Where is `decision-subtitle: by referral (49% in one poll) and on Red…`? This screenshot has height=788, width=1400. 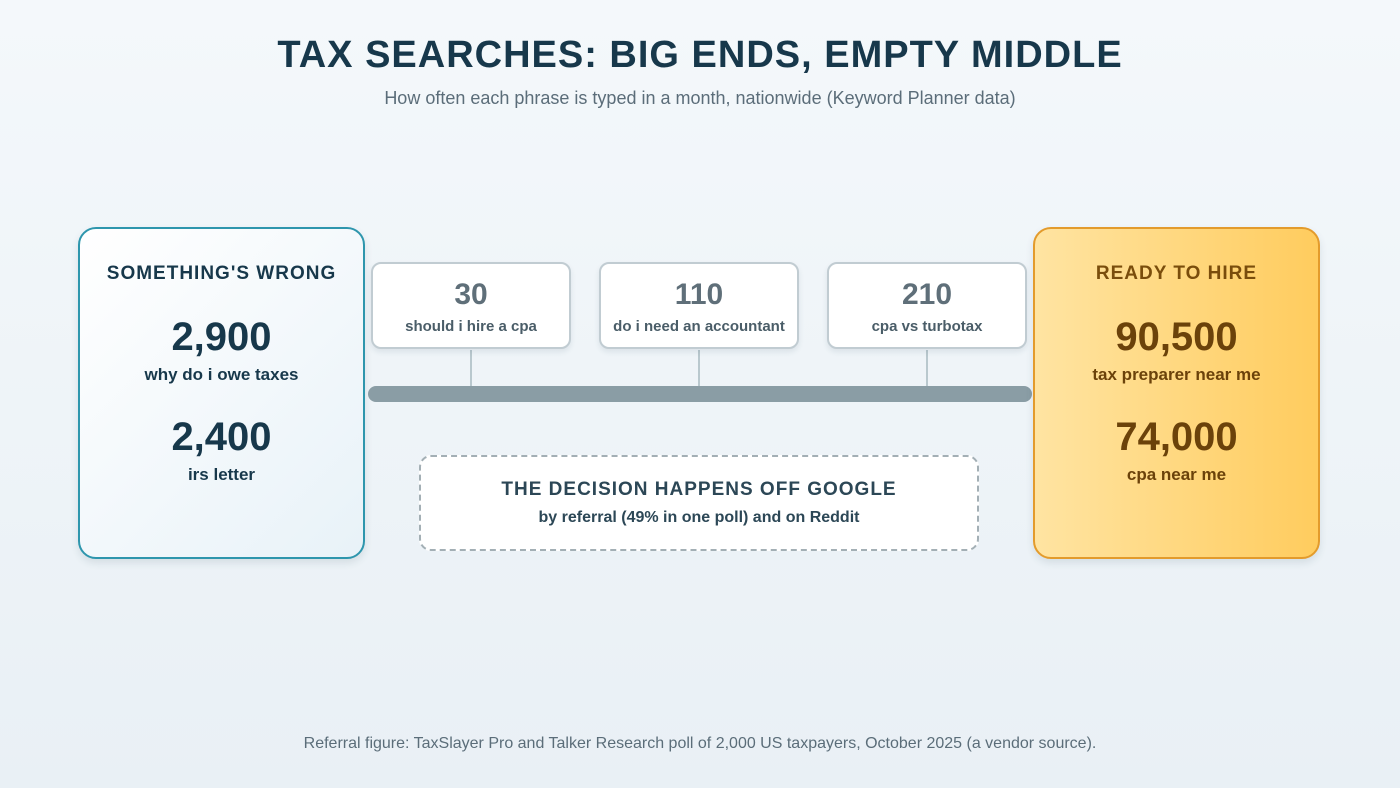
decision-subtitle: by referral (49% in one poll) and on Red… is located at coordinates (699, 517).